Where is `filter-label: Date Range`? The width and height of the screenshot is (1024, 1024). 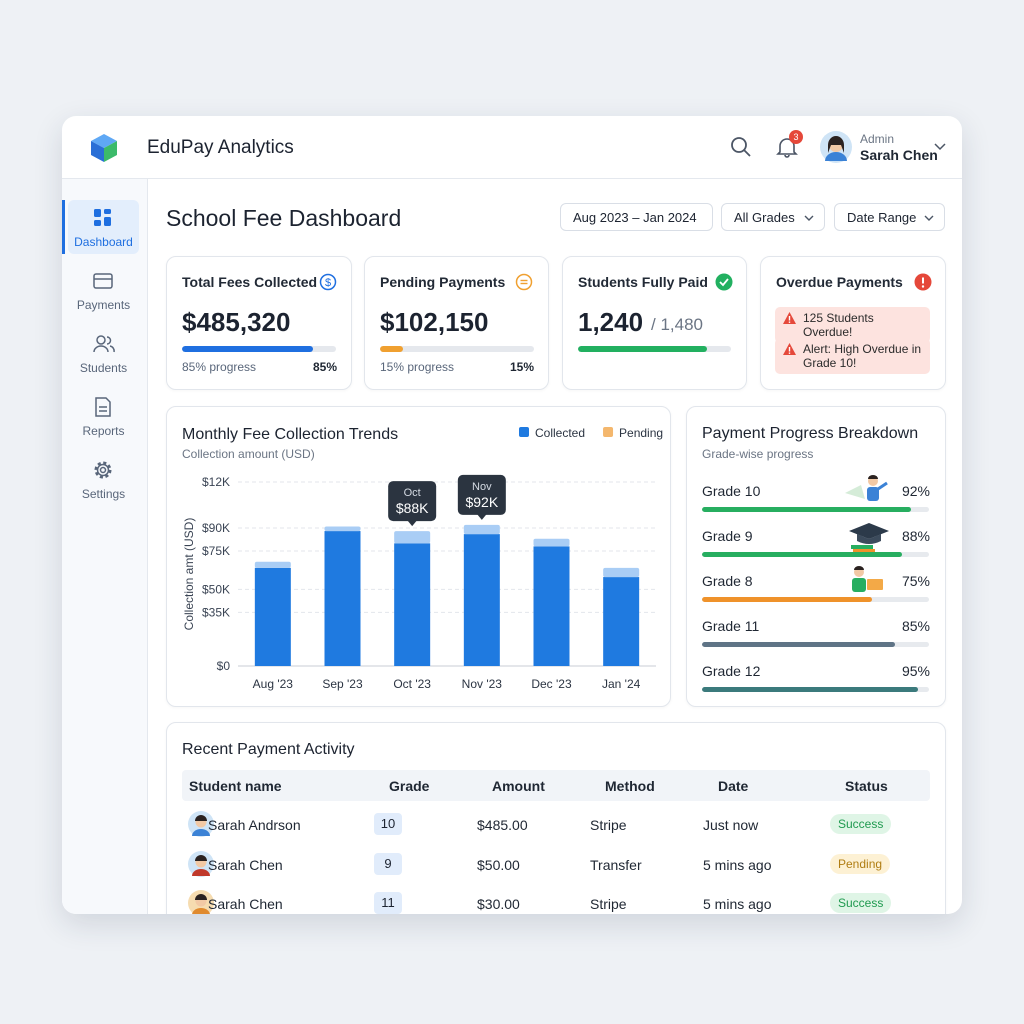
filter-label: Date Range is located at coordinates (882, 217).